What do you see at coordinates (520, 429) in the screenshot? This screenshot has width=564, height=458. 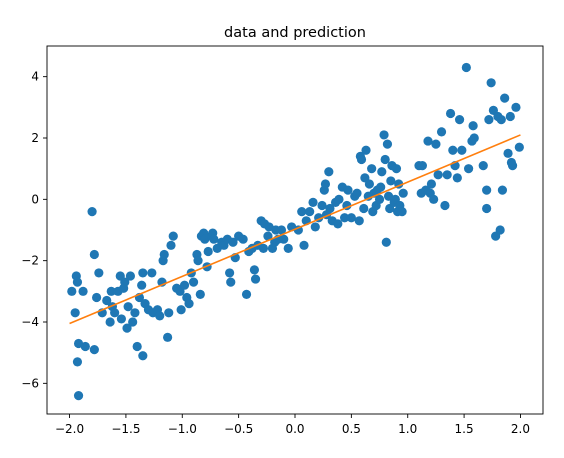 I see `x-tick-label-8: 2.0` at bounding box center [520, 429].